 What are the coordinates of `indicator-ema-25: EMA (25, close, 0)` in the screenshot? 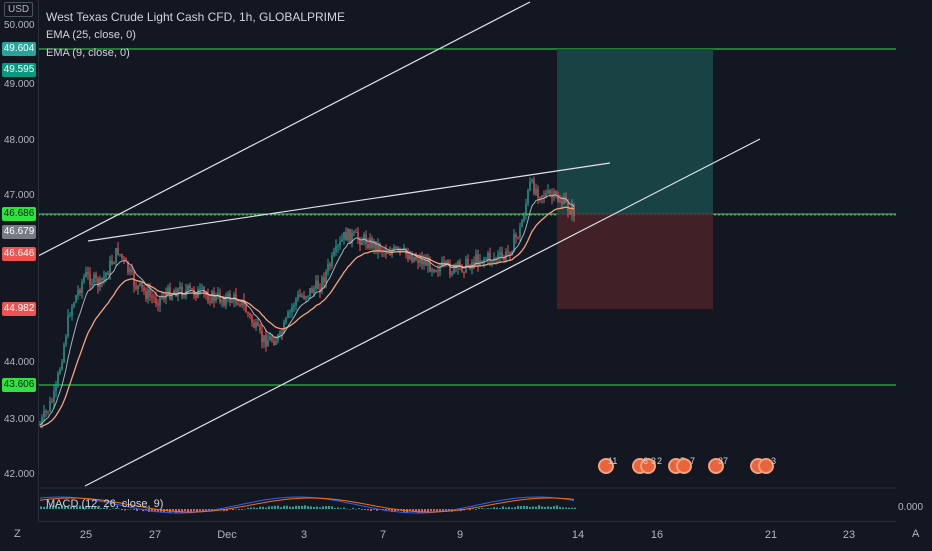 It's located at (91, 35).